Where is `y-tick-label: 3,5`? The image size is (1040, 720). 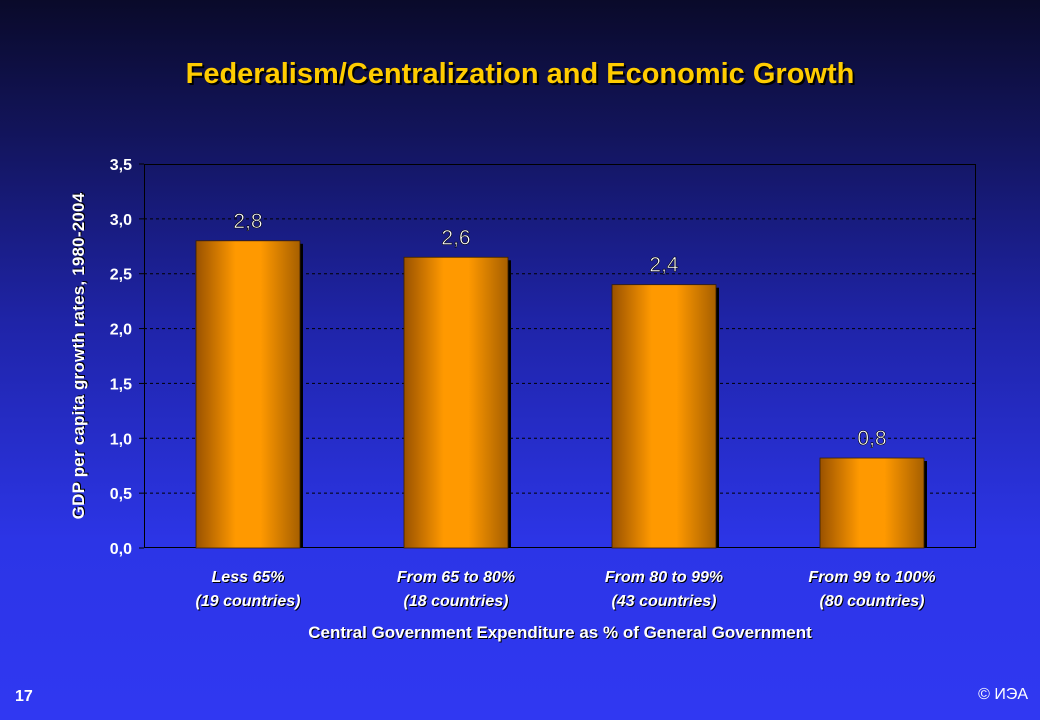
y-tick-label: 3,5 is located at coordinates (121, 165).